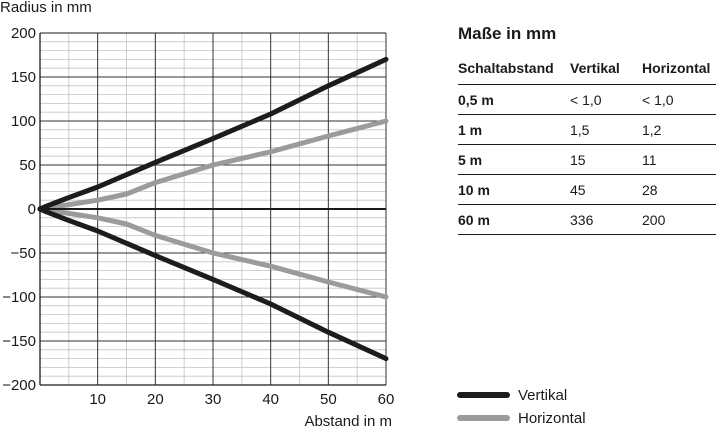 This screenshot has height=430, width=720. What do you see at coordinates (23, 121) in the screenshot?
I see `y-tick-label: 100` at bounding box center [23, 121].